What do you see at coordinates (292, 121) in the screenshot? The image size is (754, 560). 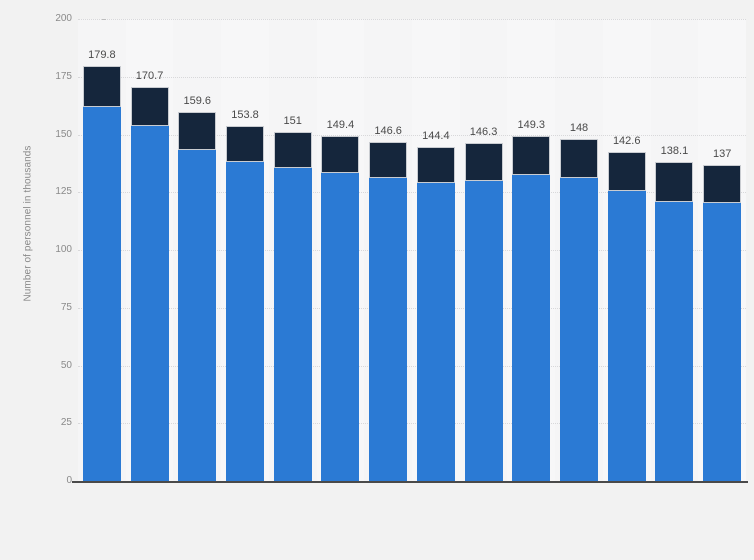 I see `bar-value-label: 151` at bounding box center [292, 121].